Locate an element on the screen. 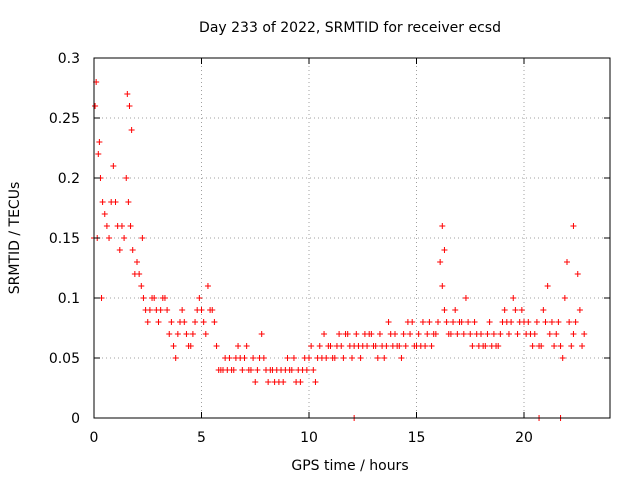 The image size is (640, 480). y-tick-label: 0.25 is located at coordinates (64, 119).